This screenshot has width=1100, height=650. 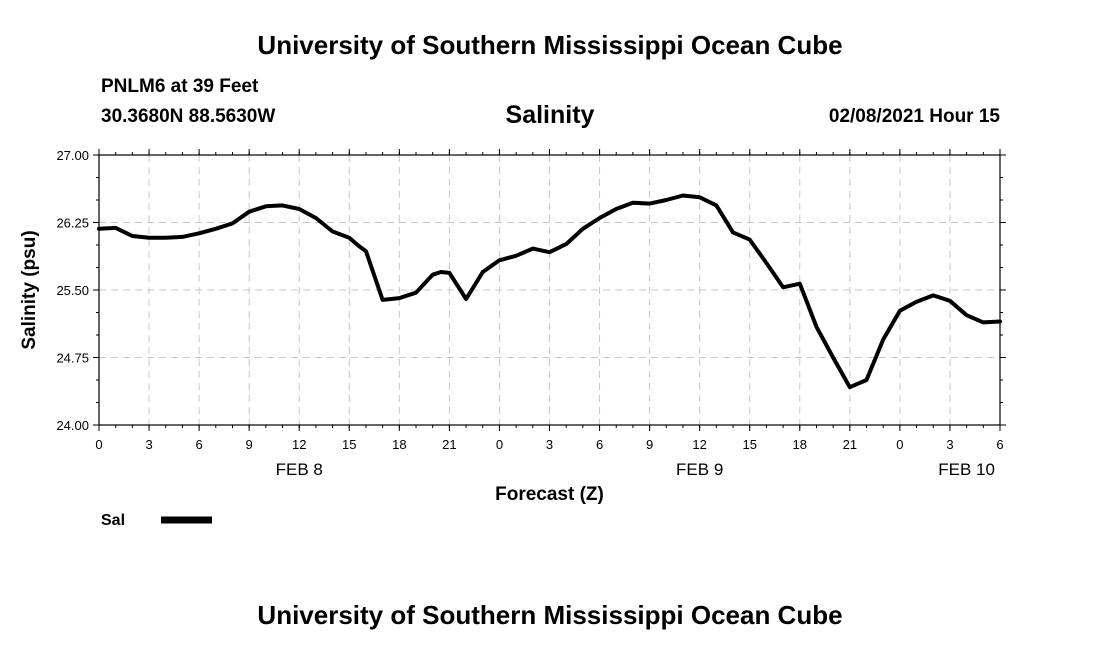 I want to click on y-tick-label: 24.00, so click(x=72, y=425).